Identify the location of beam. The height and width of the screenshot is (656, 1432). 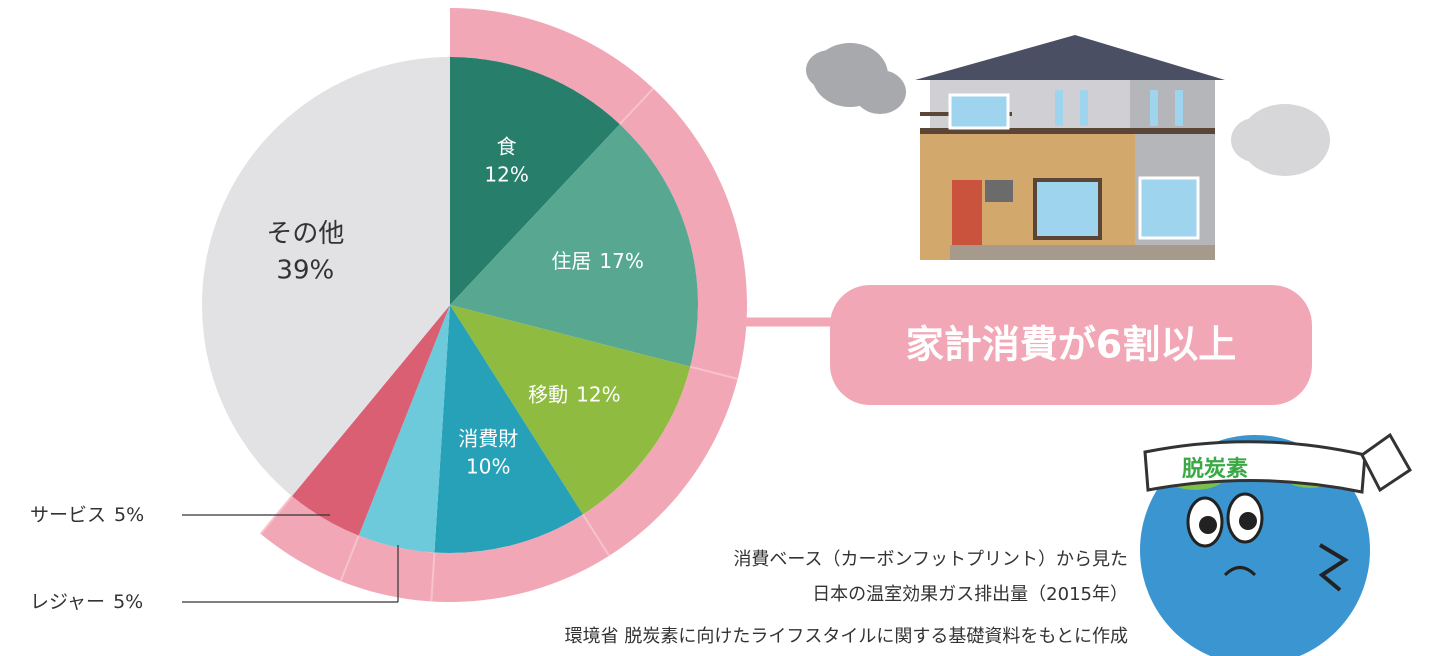
(1067, 131).